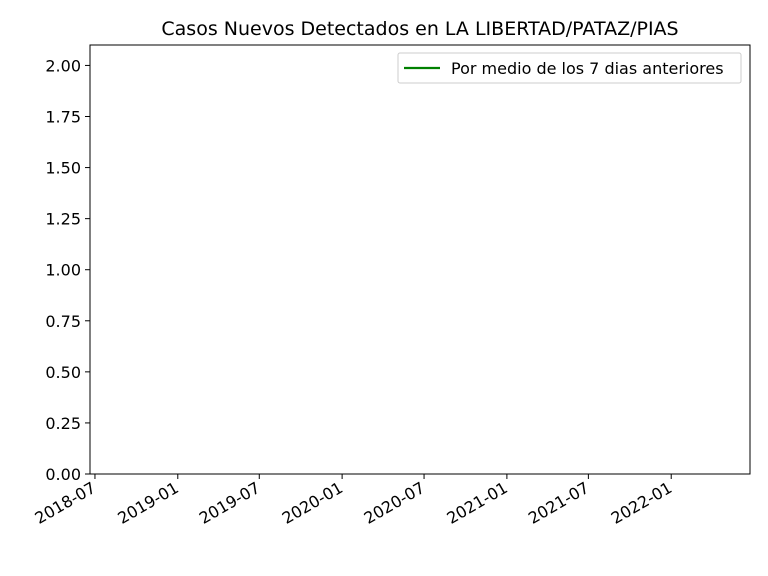 Image resolution: width=768 pixels, height=576 pixels. I want to click on x-tick-label: 2019-01, so click(147, 503).